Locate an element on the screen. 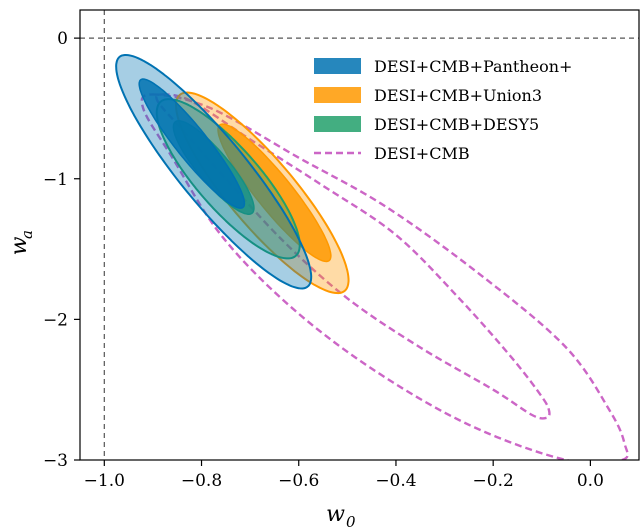  x-tick-label: −1.0 is located at coordinates (104, 481).